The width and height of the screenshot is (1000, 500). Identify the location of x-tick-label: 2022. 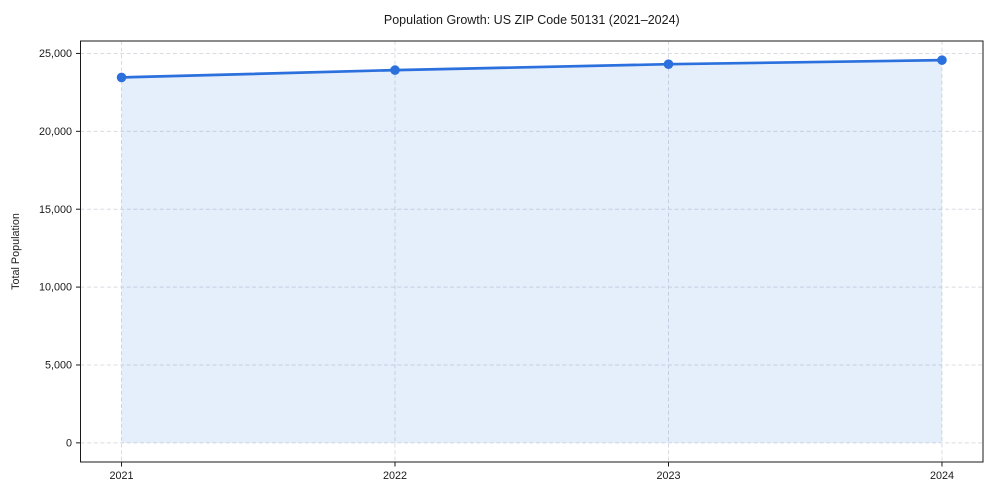
(395, 476).